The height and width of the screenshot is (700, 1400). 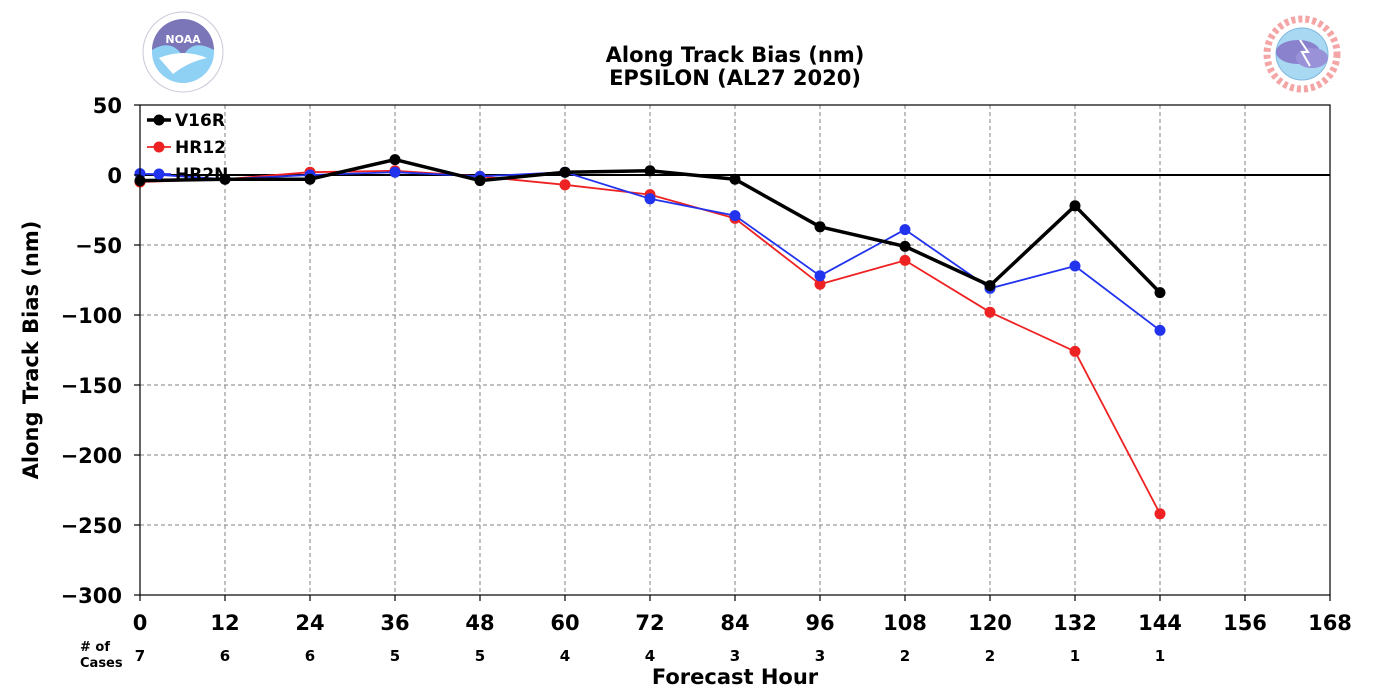 What do you see at coordinates (735, 677) in the screenshot?
I see `x-axis-label: Forecast Hour` at bounding box center [735, 677].